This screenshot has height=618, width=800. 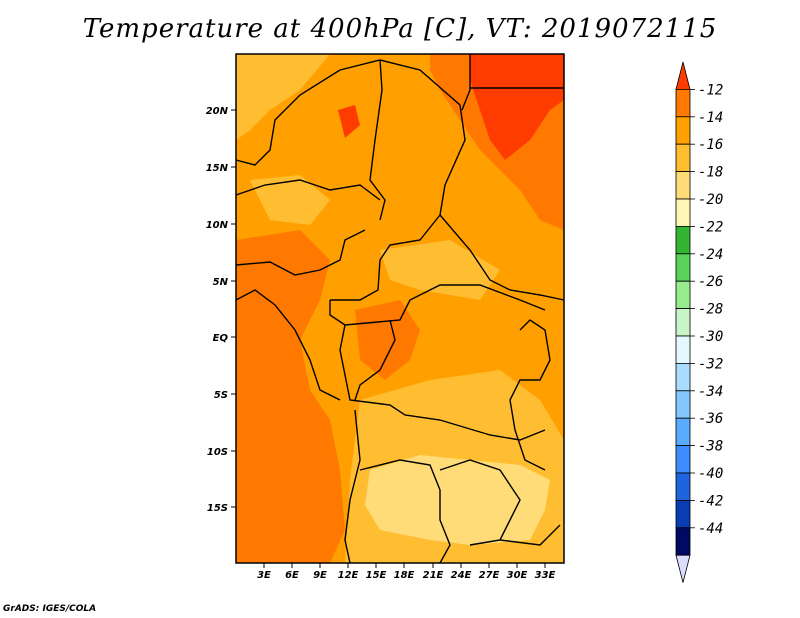 I want to click on lon-tick-label: 15E, so click(x=376, y=575).